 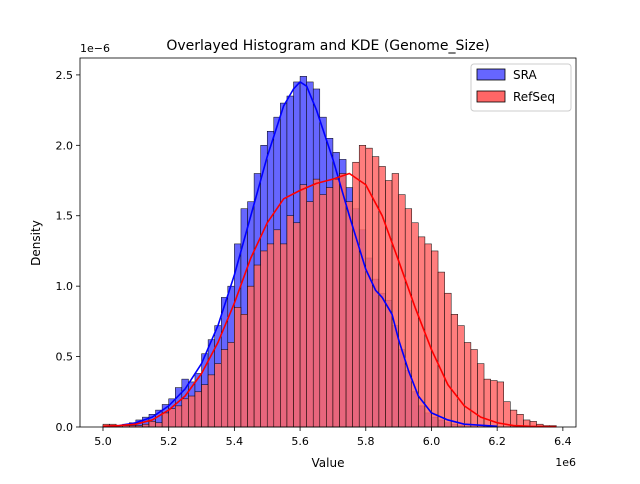 I want to click on y-tick-label: 2.0, so click(x=65, y=145).